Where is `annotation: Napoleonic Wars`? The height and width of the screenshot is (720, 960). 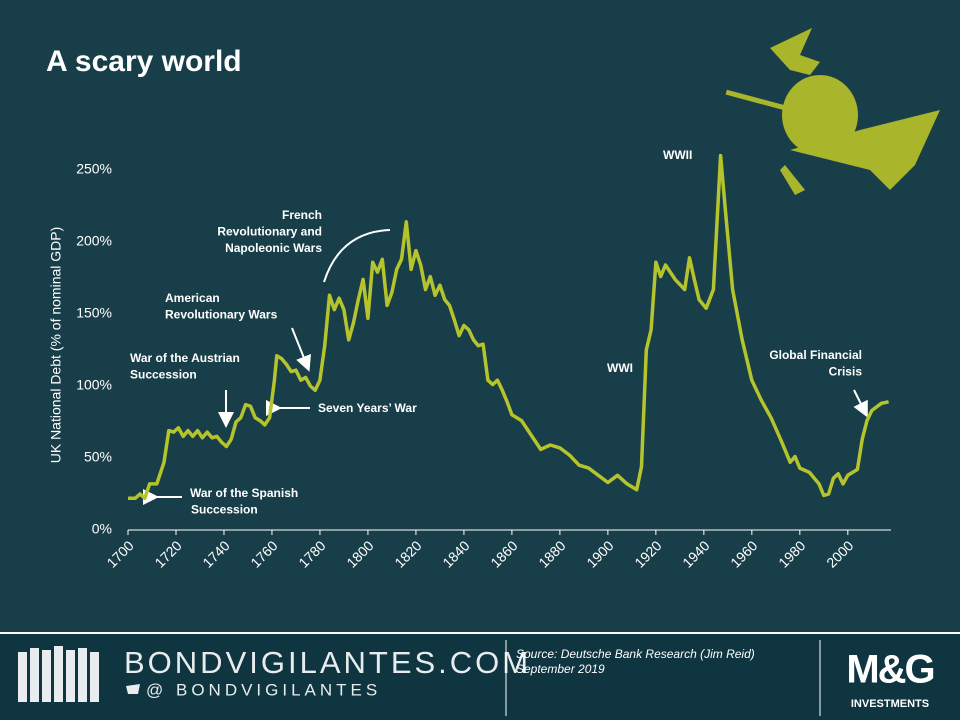 annotation: Napoleonic Wars is located at coordinates (273, 248).